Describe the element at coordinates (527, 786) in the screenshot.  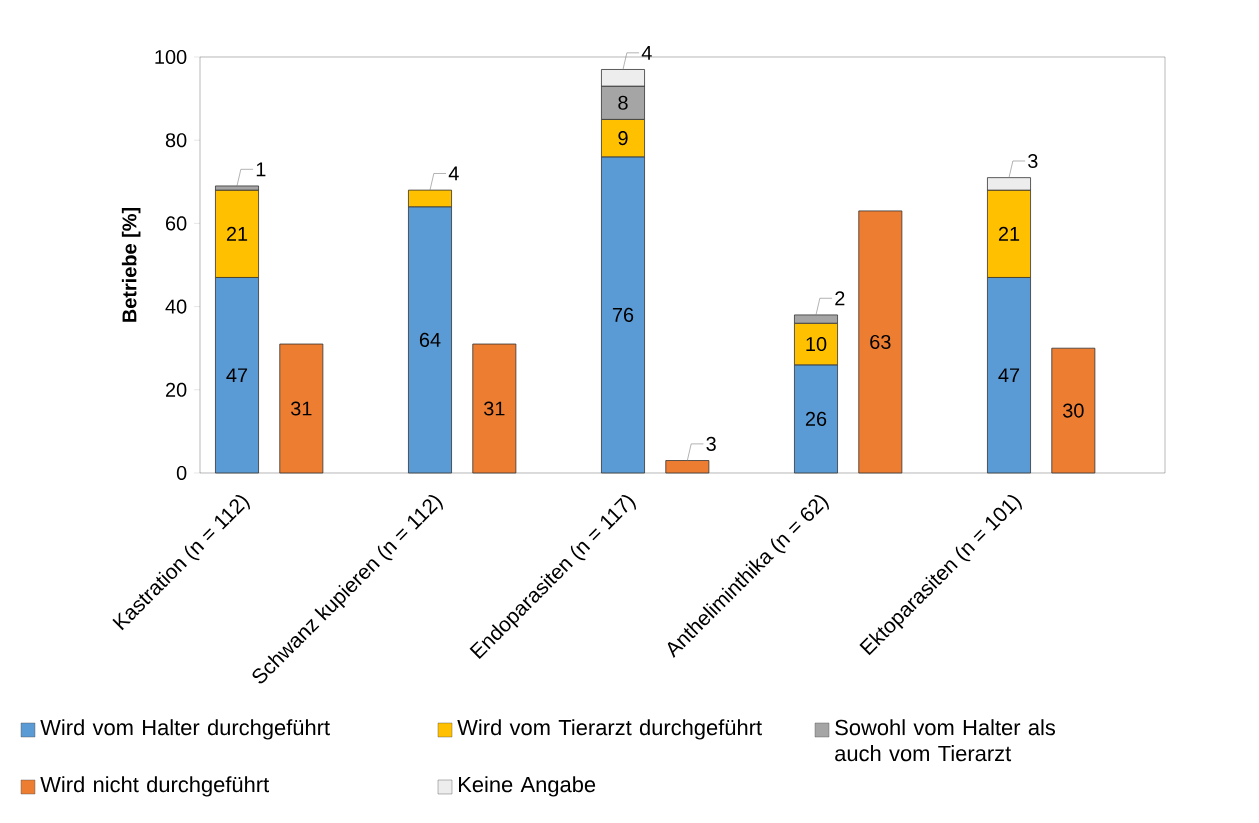
I see `legend-label: Keine Angabe` at that location.